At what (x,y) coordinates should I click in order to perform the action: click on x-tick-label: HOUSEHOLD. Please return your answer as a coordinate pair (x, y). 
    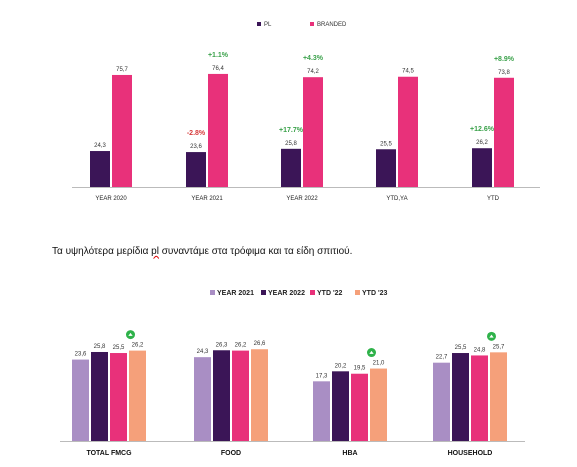
    Looking at the image, I should click on (470, 453).